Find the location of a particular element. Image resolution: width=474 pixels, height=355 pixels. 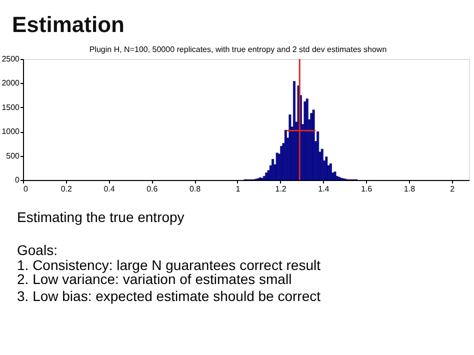

x-tick-label: 0 is located at coordinates (26, 189).